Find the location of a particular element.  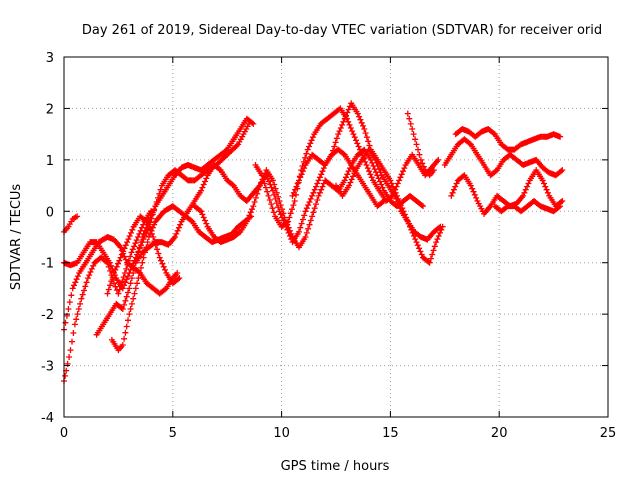

y-axis-label: SDTVAR / TECUs is located at coordinates (16, 237).